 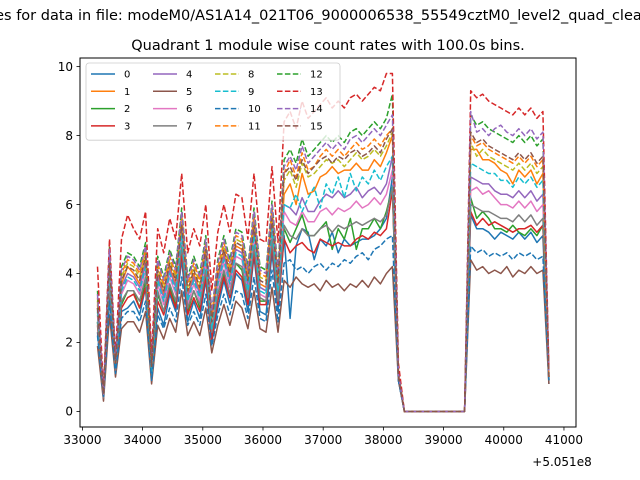 What do you see at coordinates (561, 462) in the screenshot?
I see `x-offset-label: +5.051e8` at bounding box center [561, 462].